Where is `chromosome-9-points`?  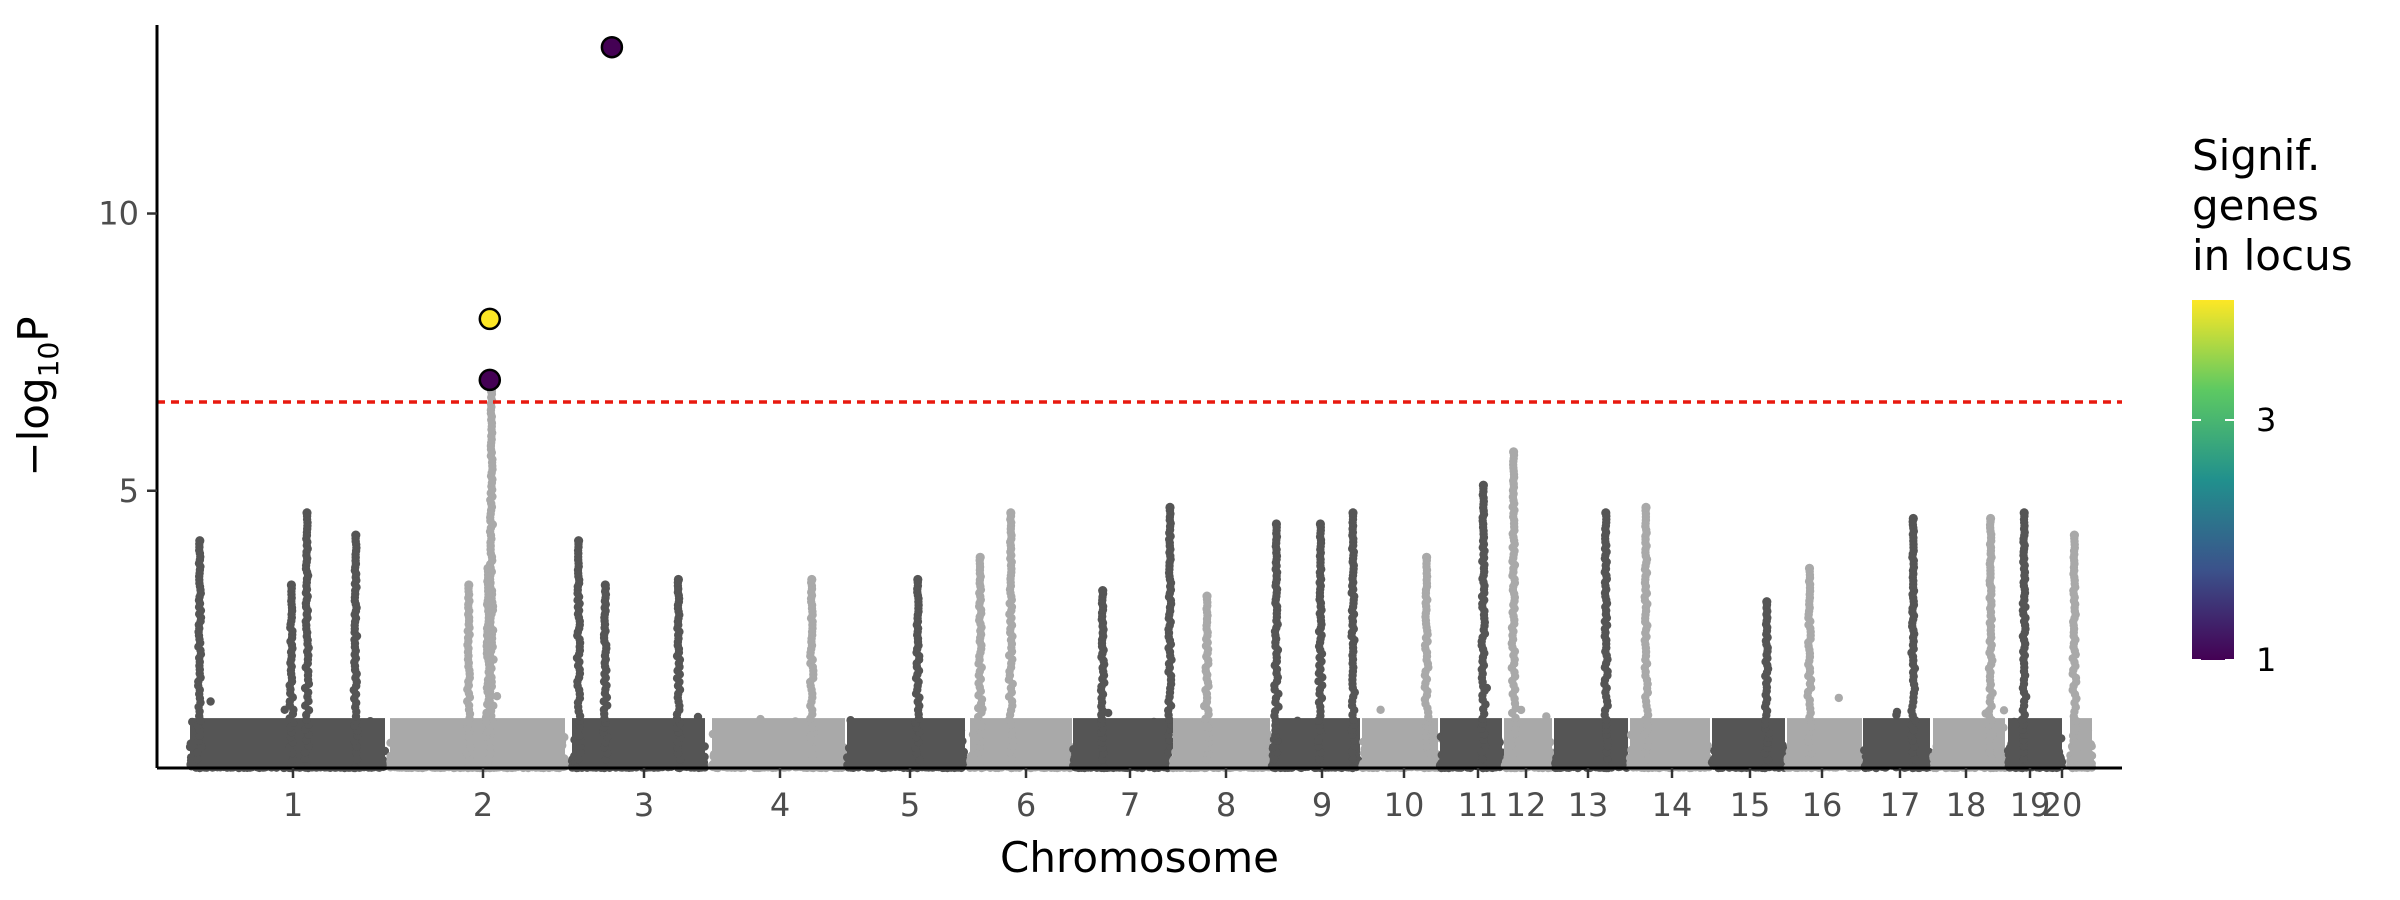 chromosome-9-points is located at coordinates (1315, 640).